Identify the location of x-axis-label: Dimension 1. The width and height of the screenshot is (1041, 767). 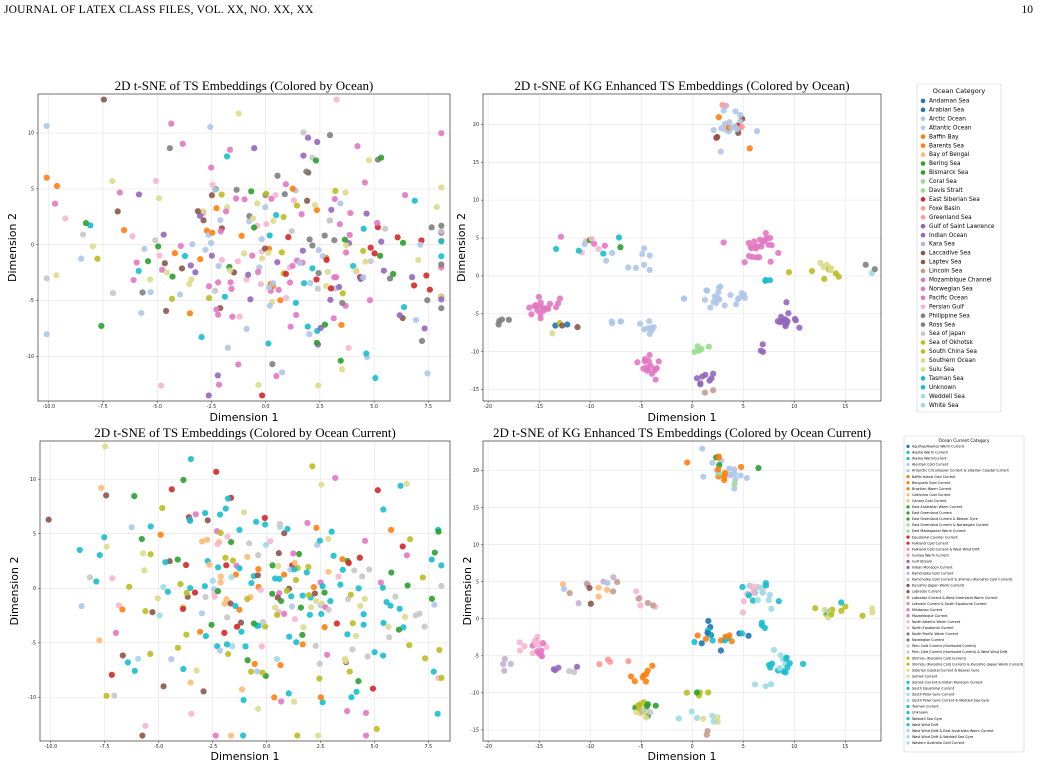
(682, 756).